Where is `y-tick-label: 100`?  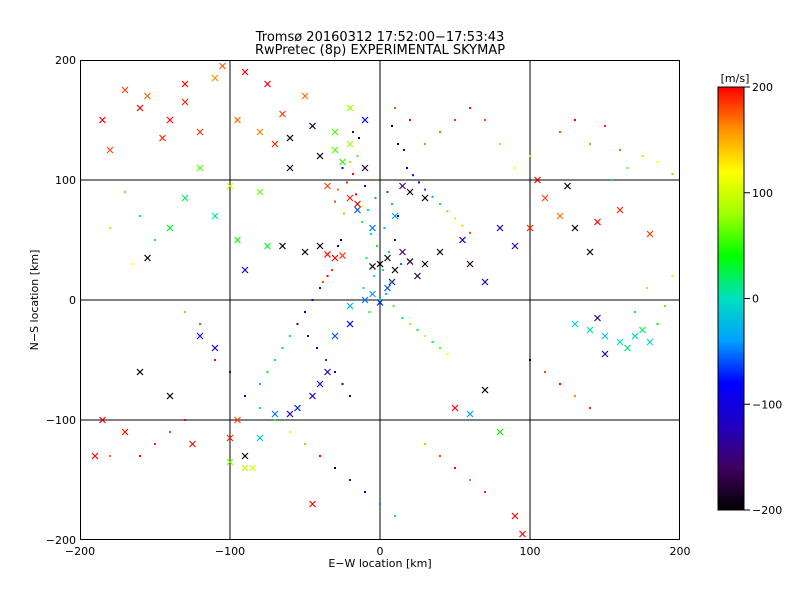
y-tick-label: 100 is located at coordinates (65, 180).